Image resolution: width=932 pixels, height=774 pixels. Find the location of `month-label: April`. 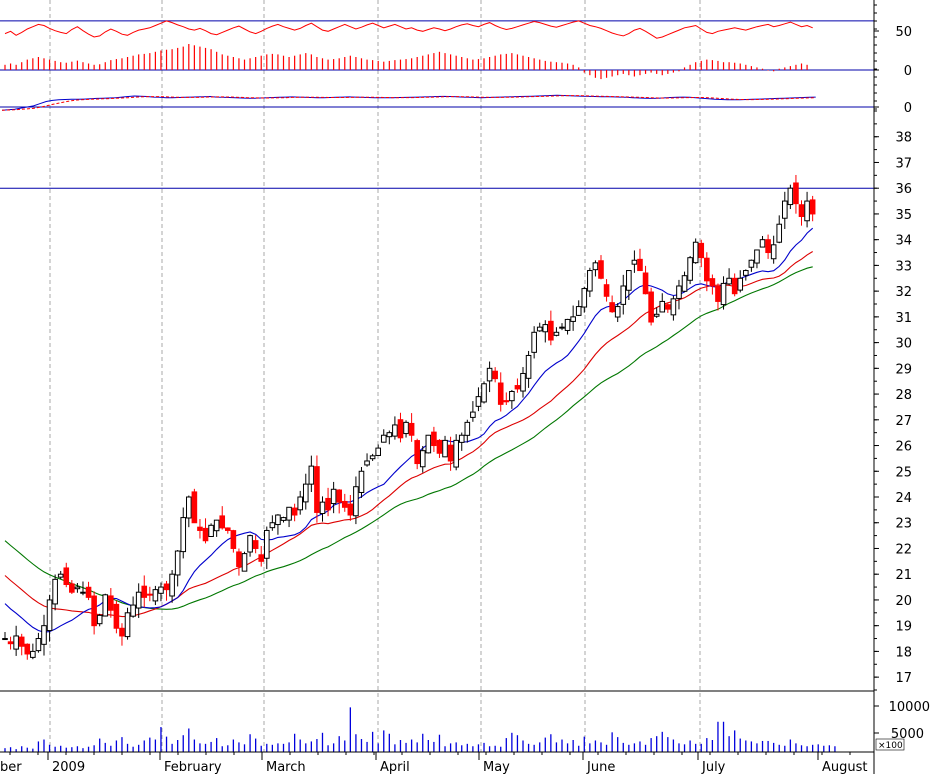

month-label: April is located at coordinates (395, 767).